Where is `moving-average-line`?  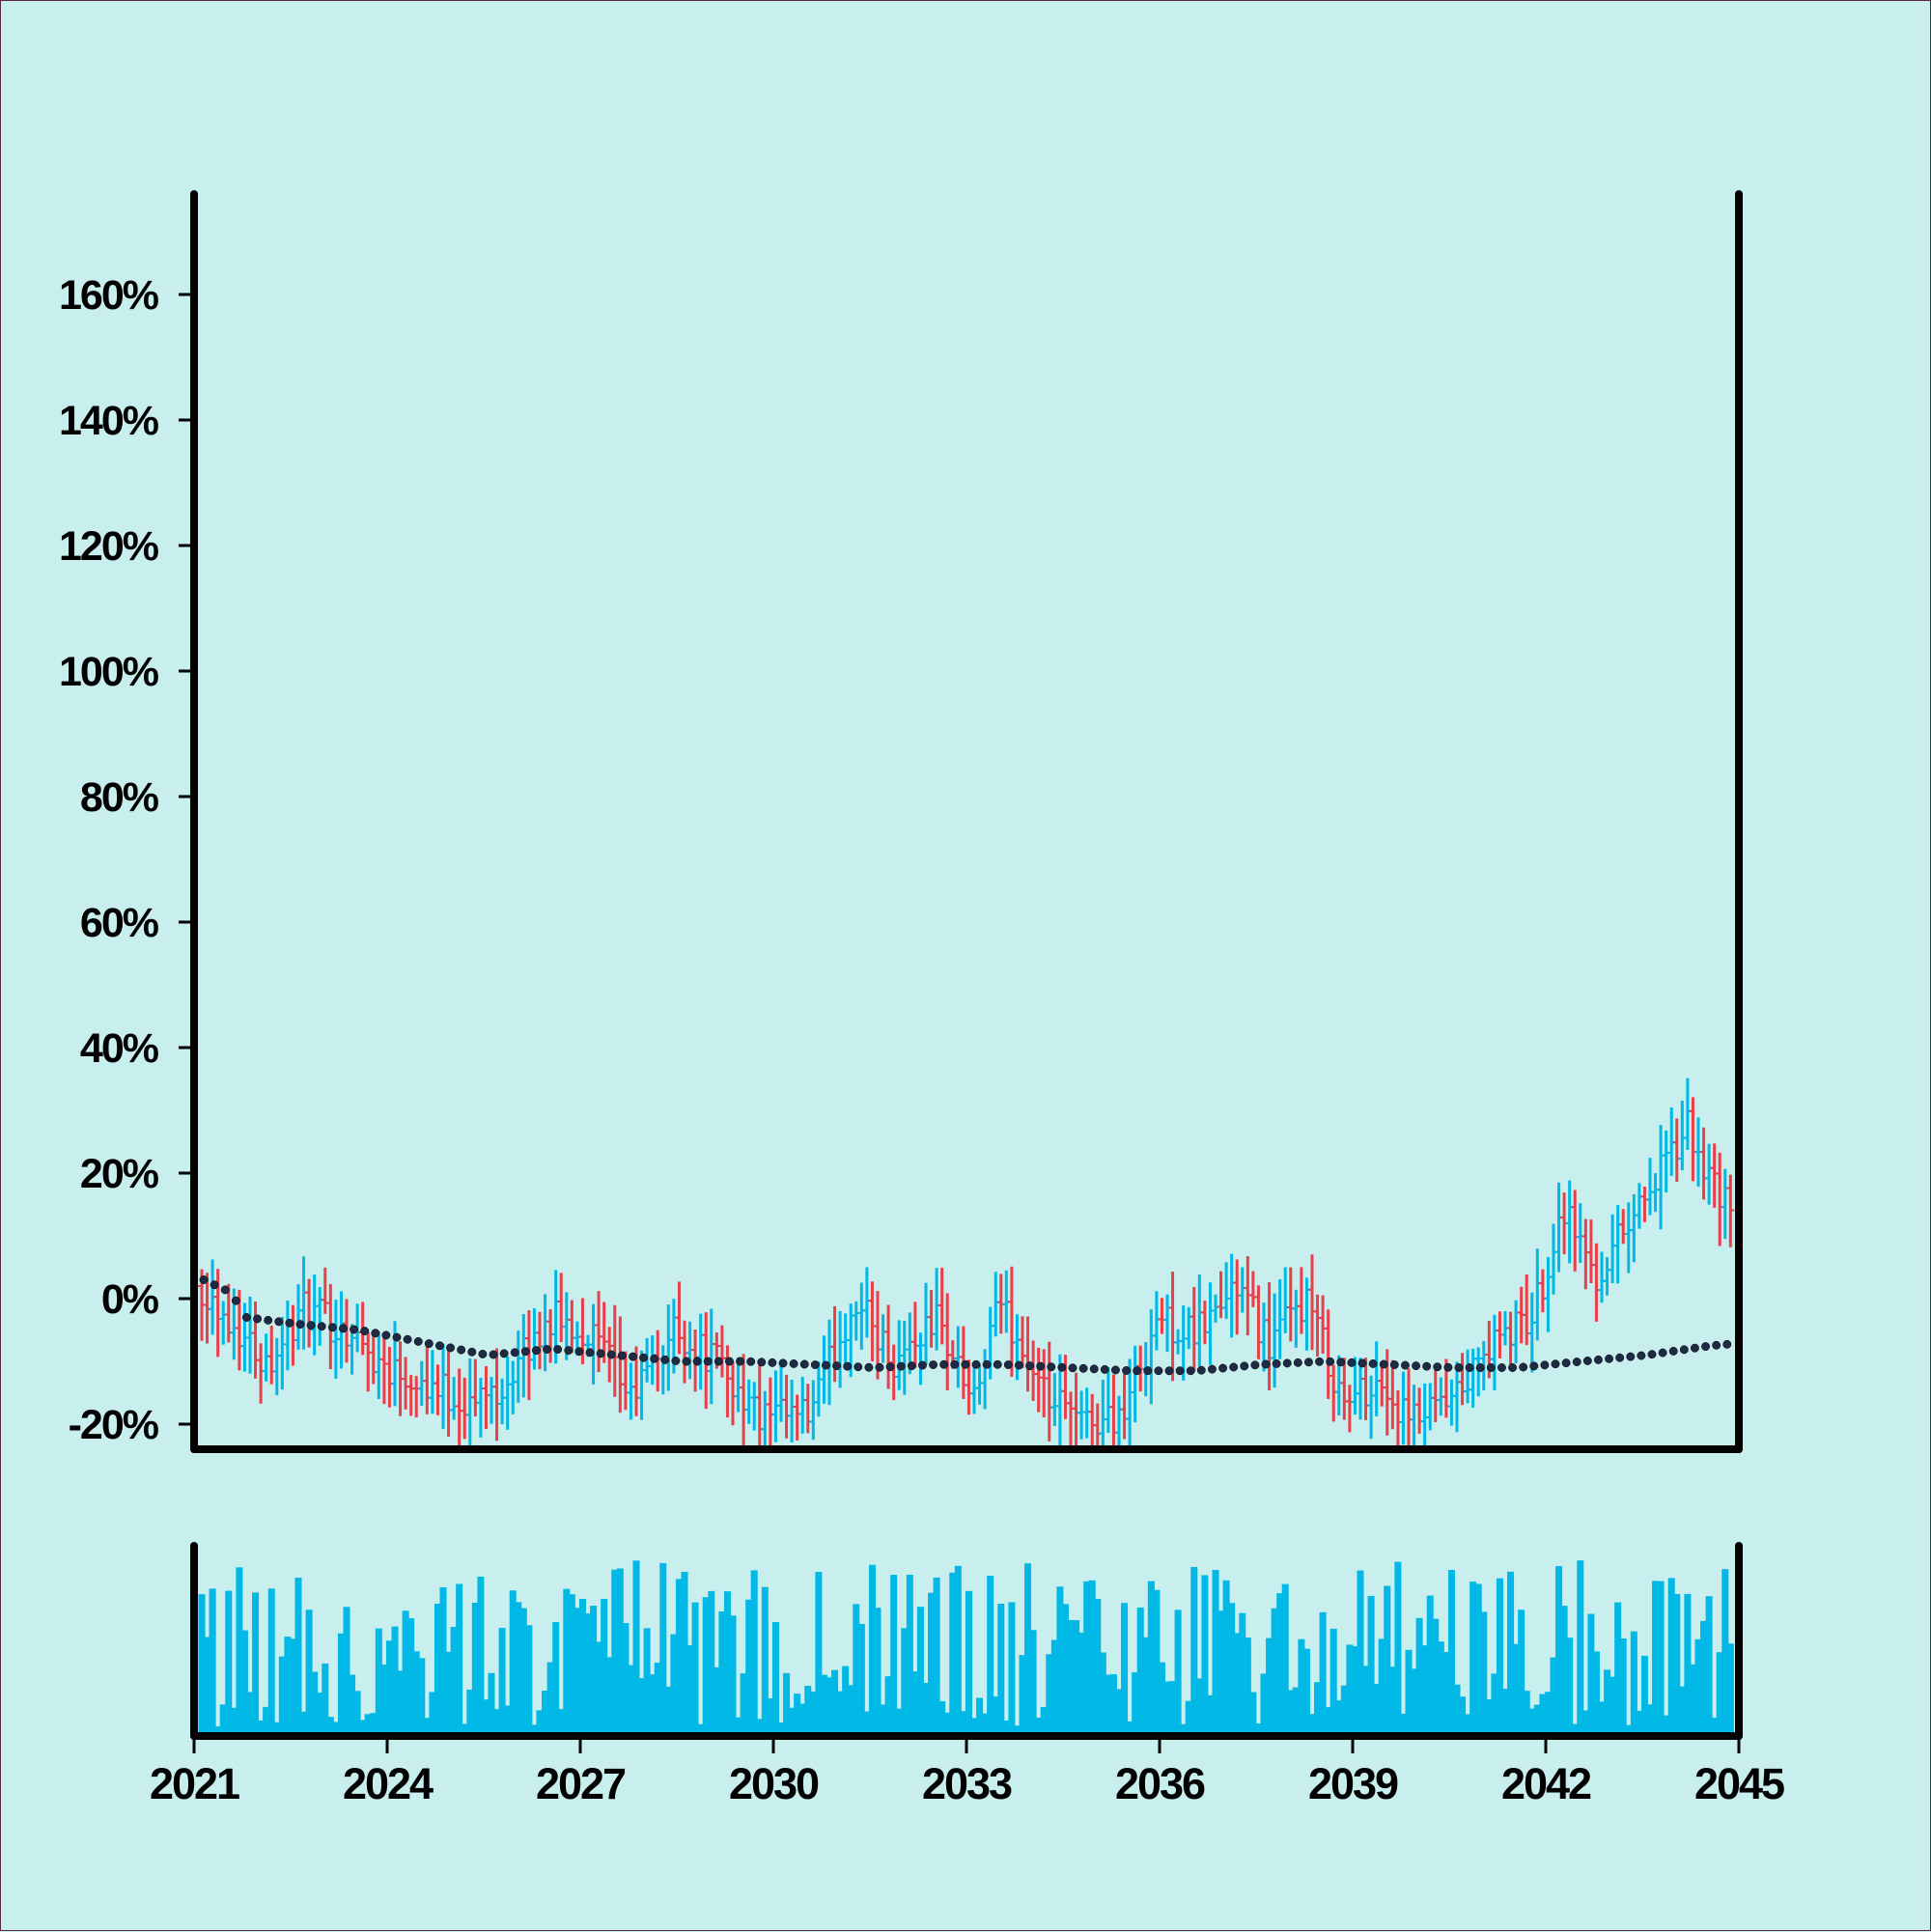
moving-average-line is located at coordinates (965, 1326).